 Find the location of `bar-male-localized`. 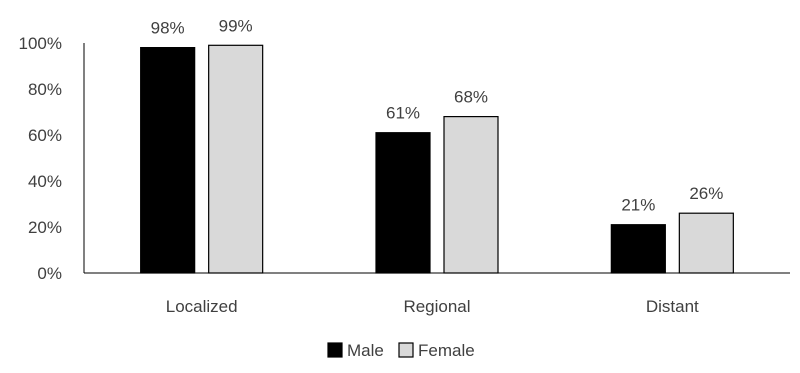

bar-male-localized is located at coordinates (168, 160).